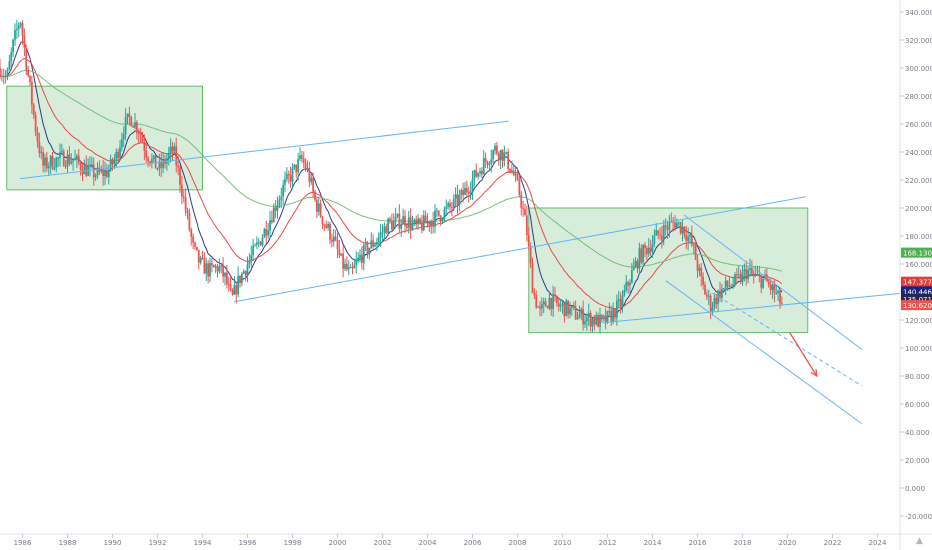 This screenshot has height=550, width=932. I want to click on x-tick-label-5: 1996, so click(248, 543).